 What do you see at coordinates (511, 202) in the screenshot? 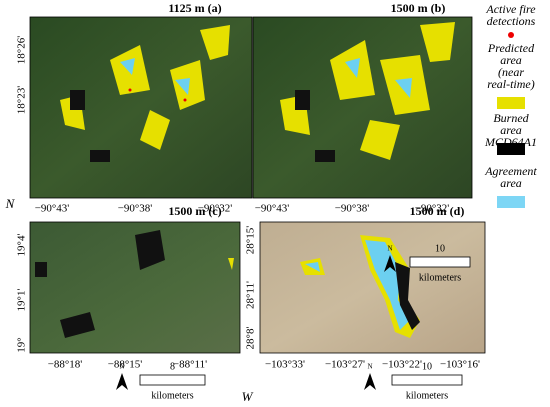
I see `agreement-swatch` at bounding box center [511, 202].